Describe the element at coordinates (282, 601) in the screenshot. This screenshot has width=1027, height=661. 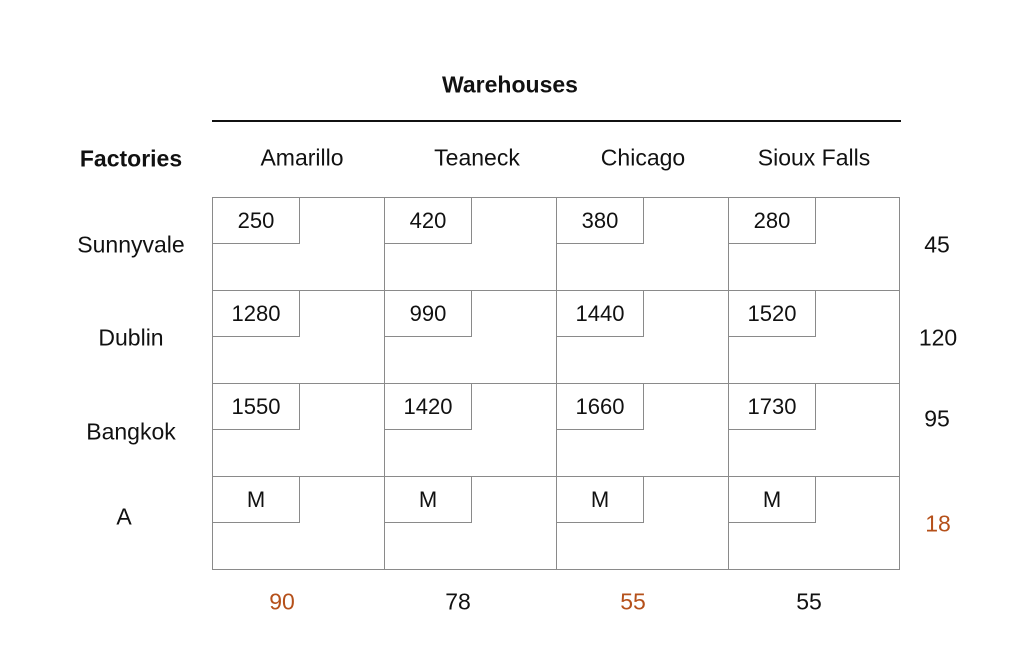
I see `demand-amarillo: 90` at that location.